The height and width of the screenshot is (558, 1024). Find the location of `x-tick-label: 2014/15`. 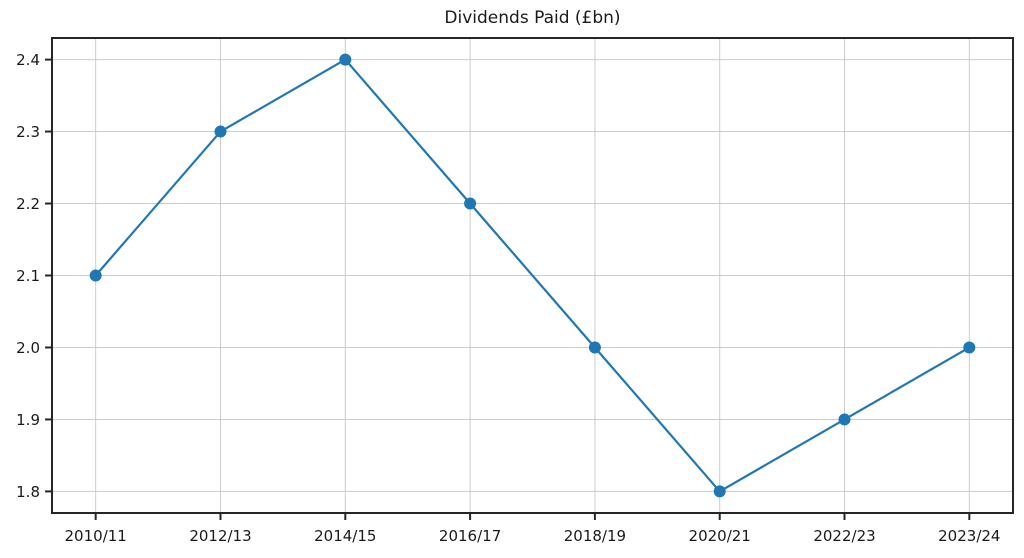

x-tick-label: 2014/15 is located at coordinates (345, 536).